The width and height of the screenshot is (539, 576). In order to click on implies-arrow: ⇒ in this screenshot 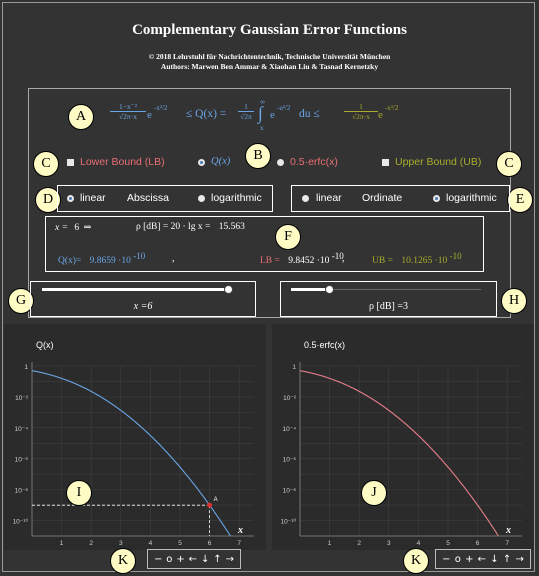, I will do `click(87, 228)`.